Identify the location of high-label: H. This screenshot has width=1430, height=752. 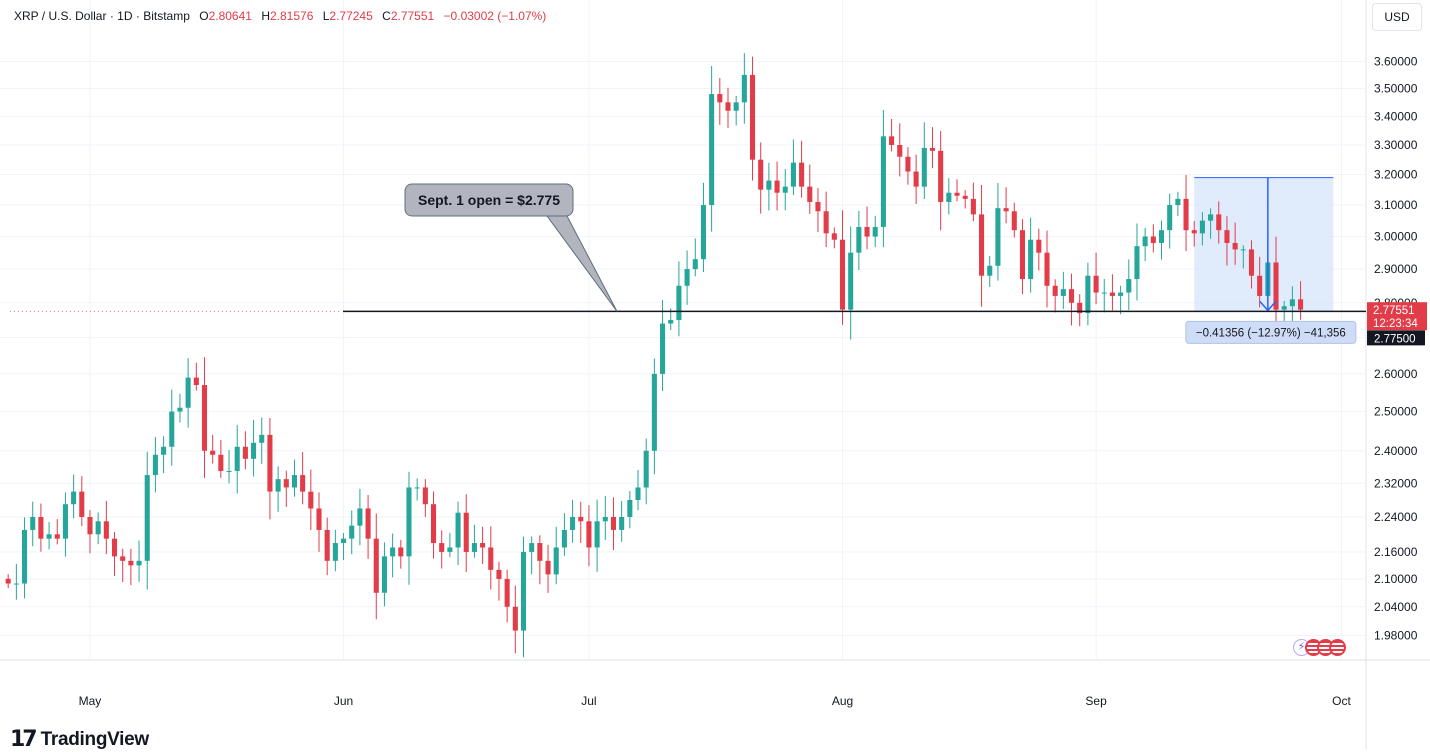
(265, 16).